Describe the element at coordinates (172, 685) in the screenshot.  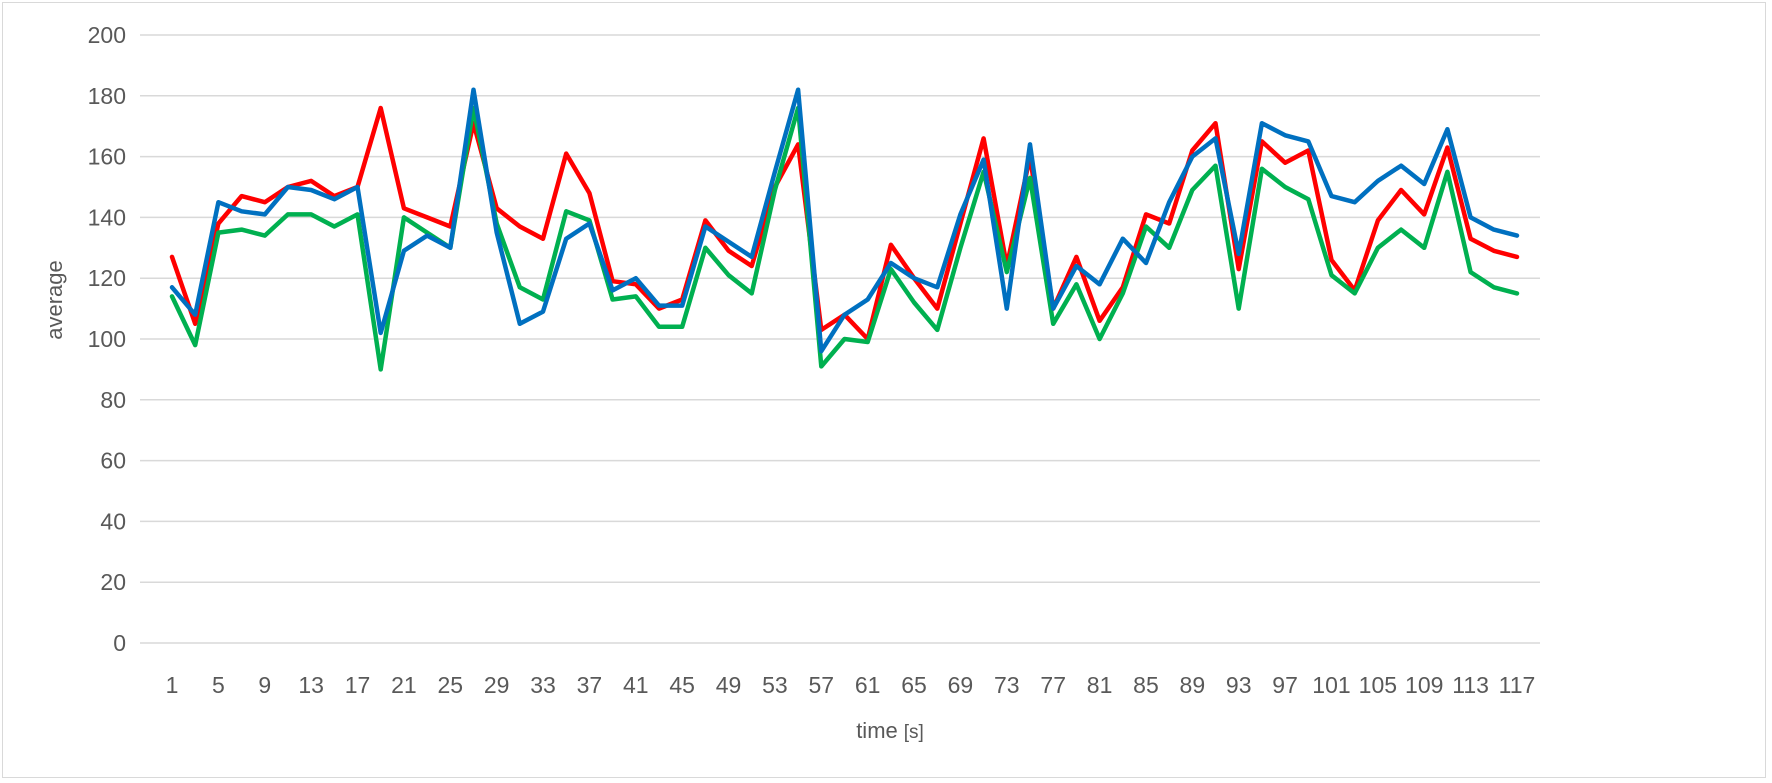
I see `x-tick-label: 1` at that location.